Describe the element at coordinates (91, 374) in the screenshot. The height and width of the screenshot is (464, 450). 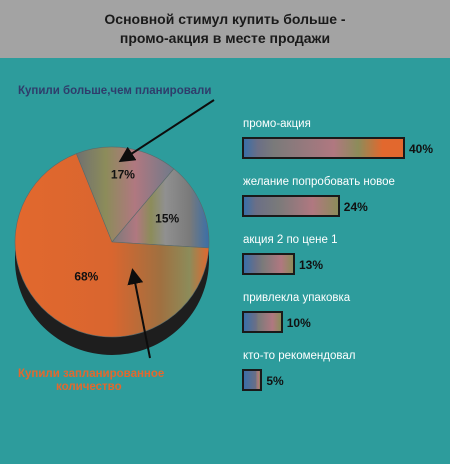
I see `callout-bottom-label-line-1: Купили запланированное` at that location.